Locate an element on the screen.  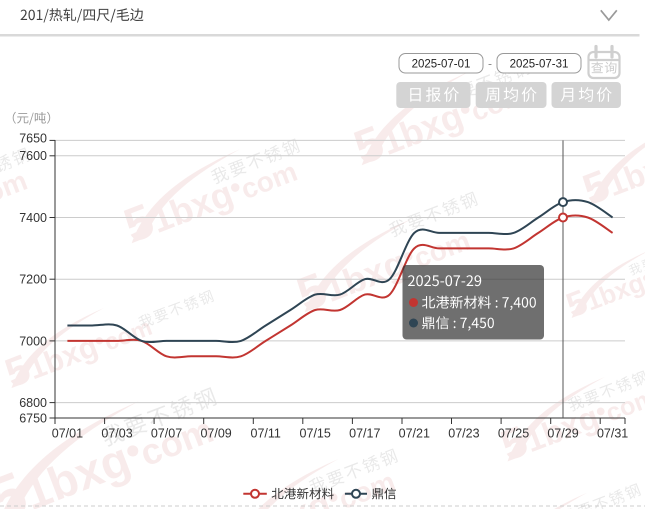
svg-text: 07/17 is located at coordinates (364, 433).